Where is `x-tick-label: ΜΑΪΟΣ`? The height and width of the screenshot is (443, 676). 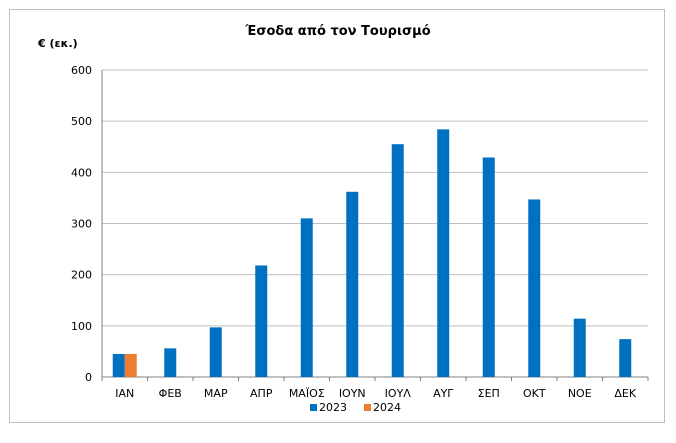
x-tick-label: ΜΑΪΟΣ is located at coordinates (307, 393).